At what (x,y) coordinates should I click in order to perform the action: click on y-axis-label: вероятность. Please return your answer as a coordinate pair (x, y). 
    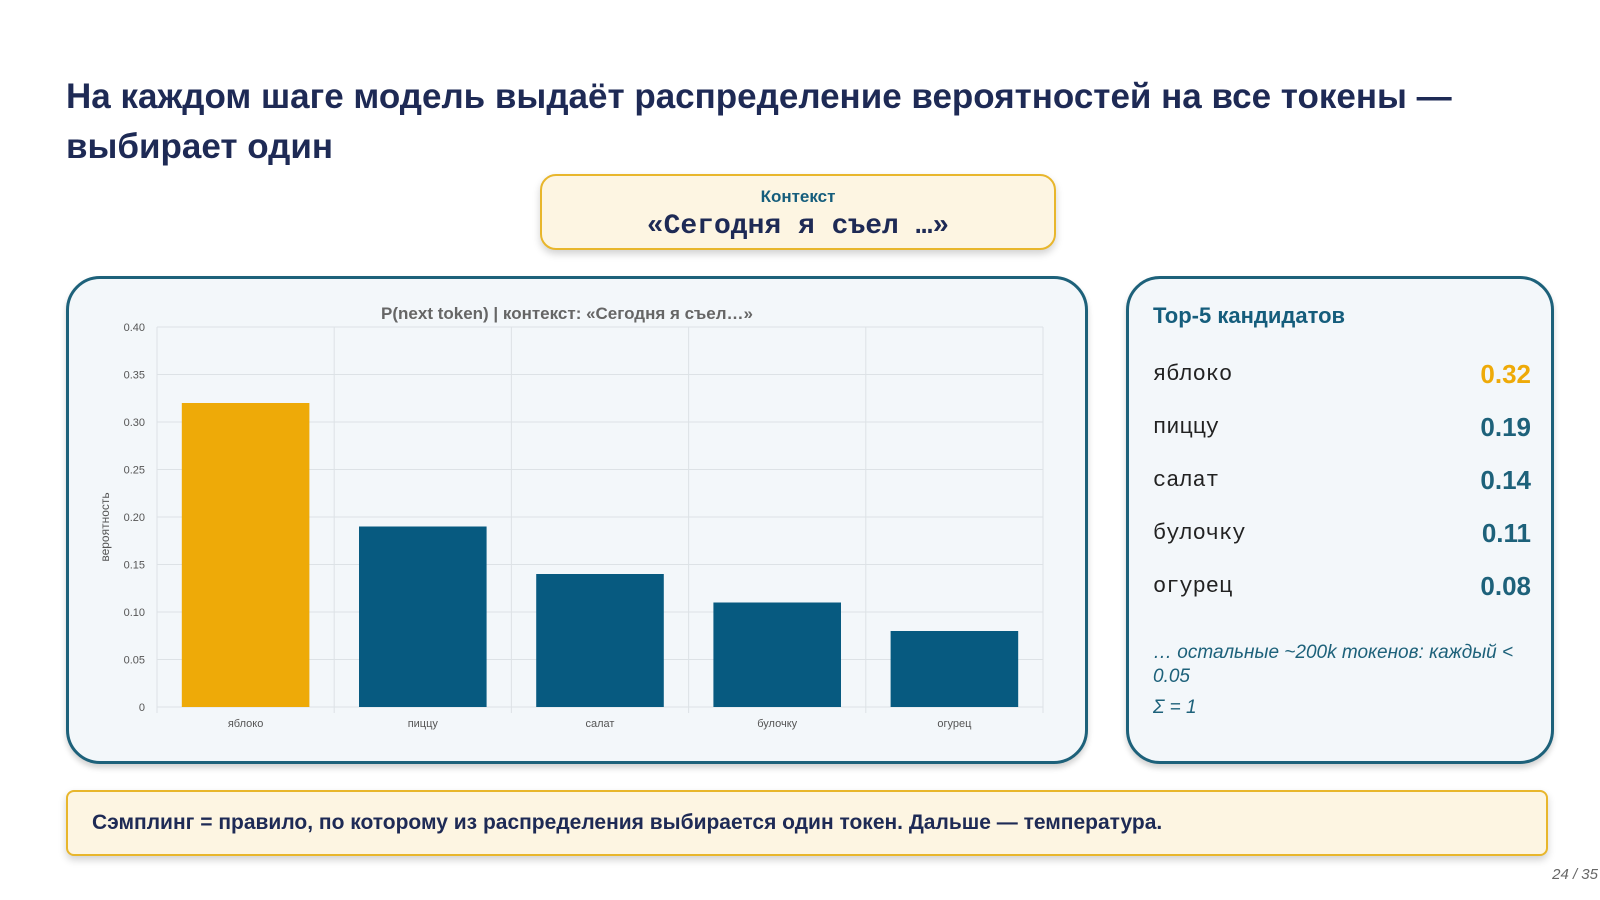
    Looking at the image, I should click on (105, 526).